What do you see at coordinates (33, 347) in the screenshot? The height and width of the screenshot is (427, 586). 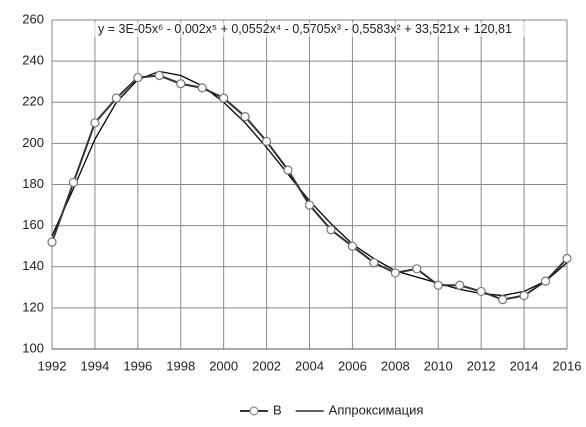 I see `y-tick-label: 100` at bounding box center [33, 347].